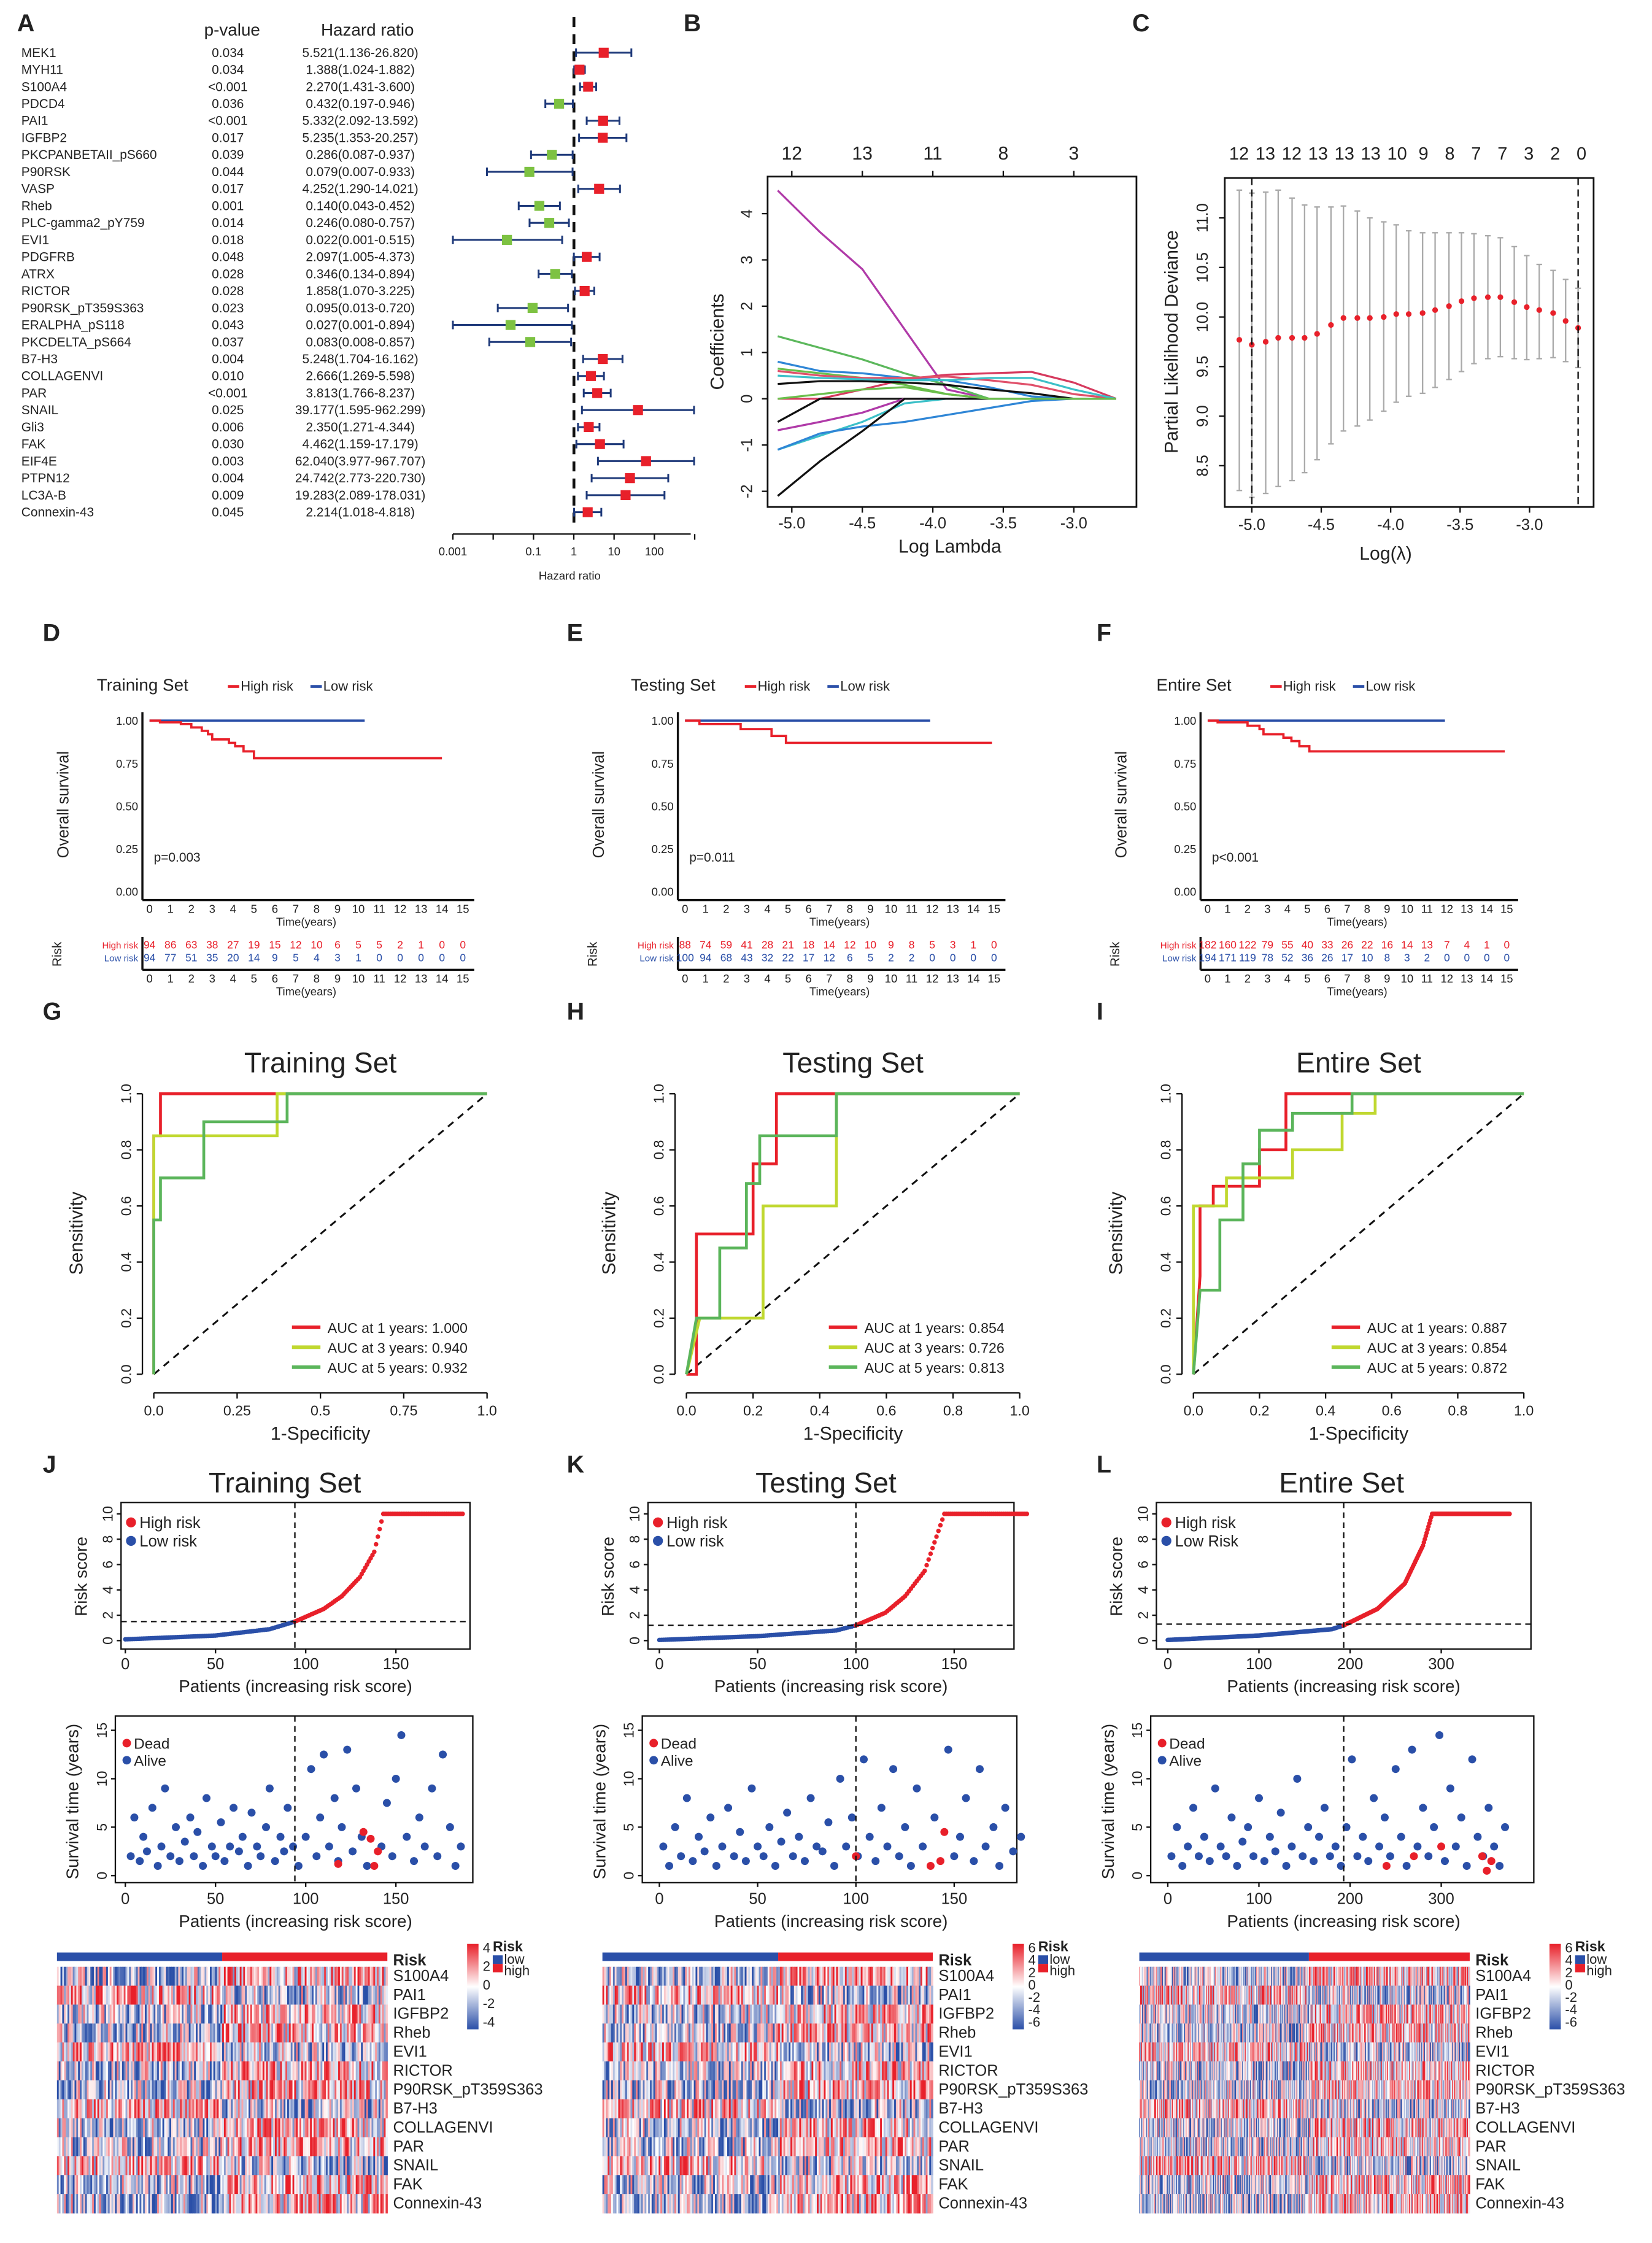 The width and height of the screenshot is (1652, 2243). Describe the element at coordinates (1227, 978) in the screenshot. I see `risk-x-tick-label: 1` at that location.